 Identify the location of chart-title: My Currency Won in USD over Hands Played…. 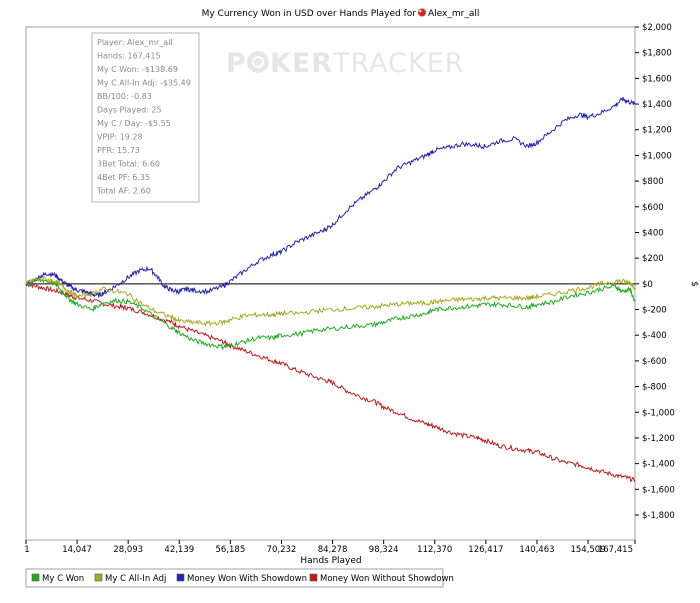
(309, 14).